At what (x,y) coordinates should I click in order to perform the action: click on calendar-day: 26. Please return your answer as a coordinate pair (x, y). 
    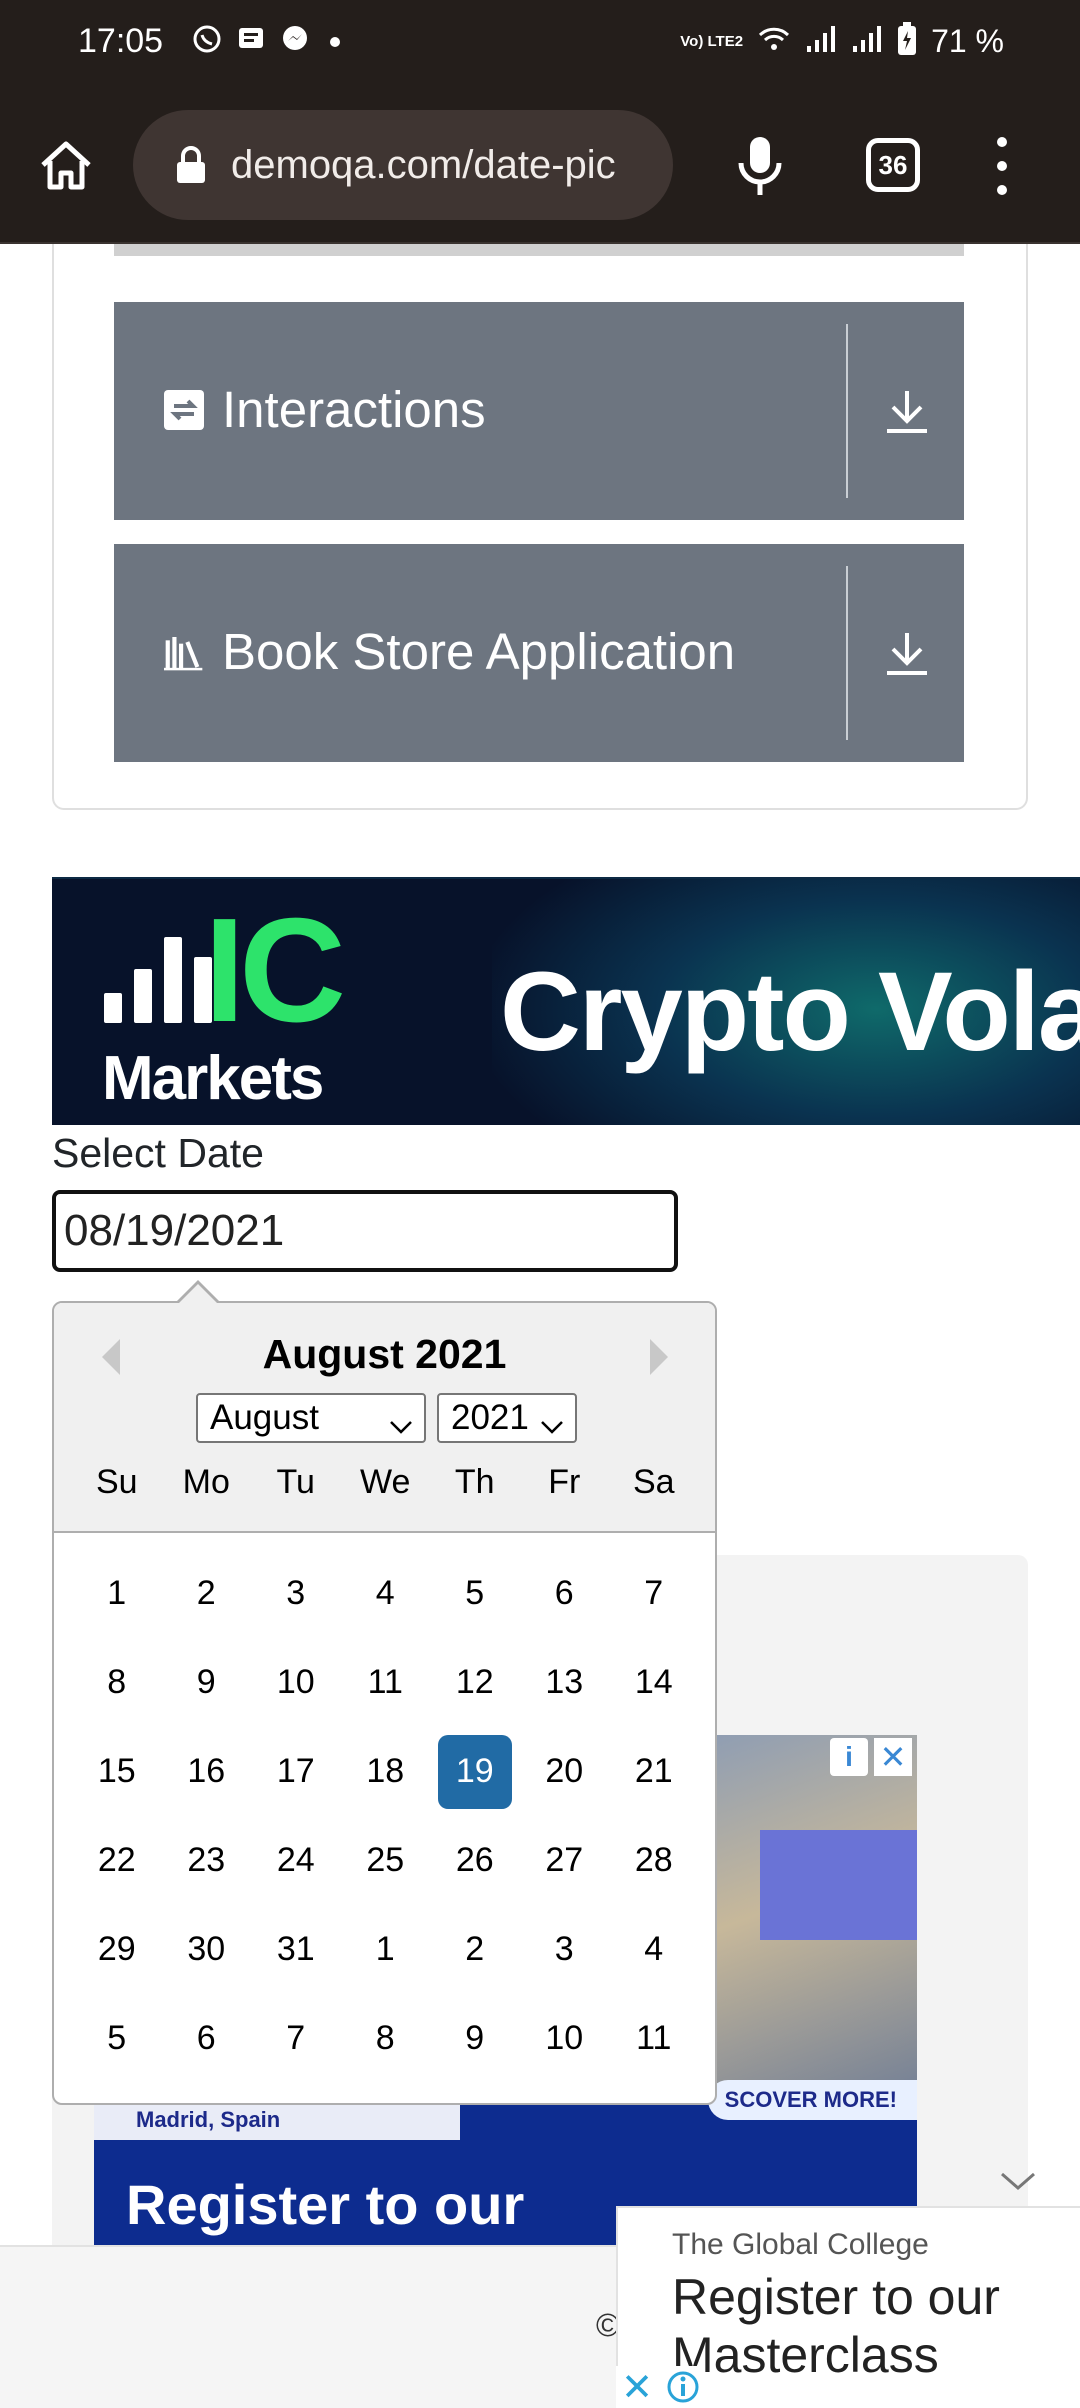
    Looking at the image, I should click on (475, 1860).